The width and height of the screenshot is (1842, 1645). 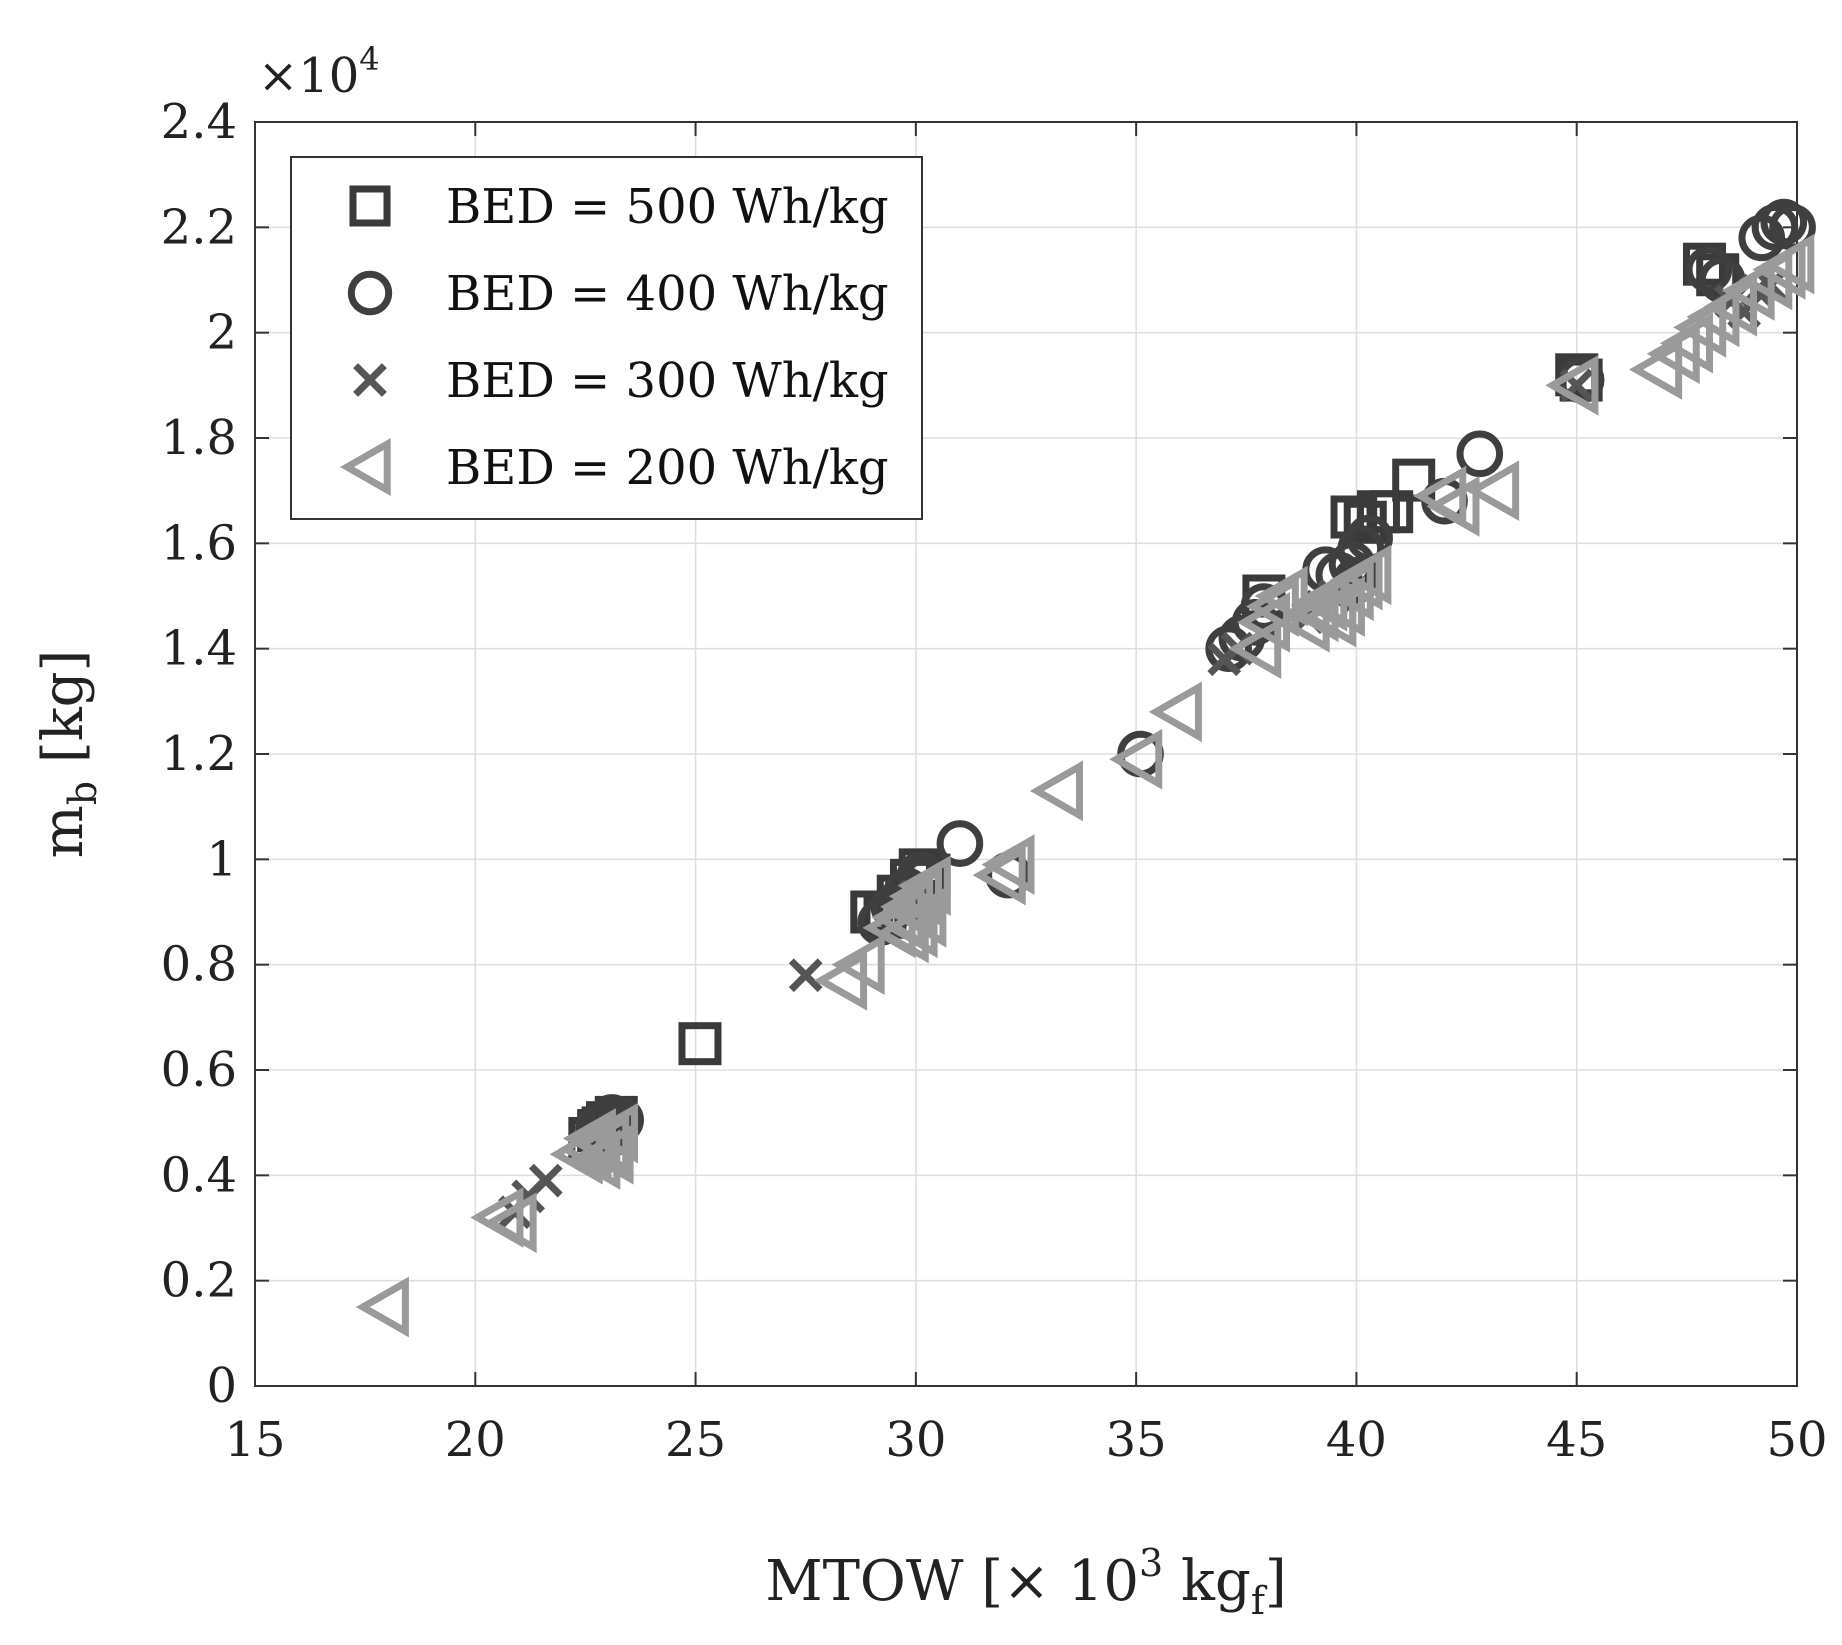 I want to click on y-axis-label-sub: b, so click(x=83, y=793).